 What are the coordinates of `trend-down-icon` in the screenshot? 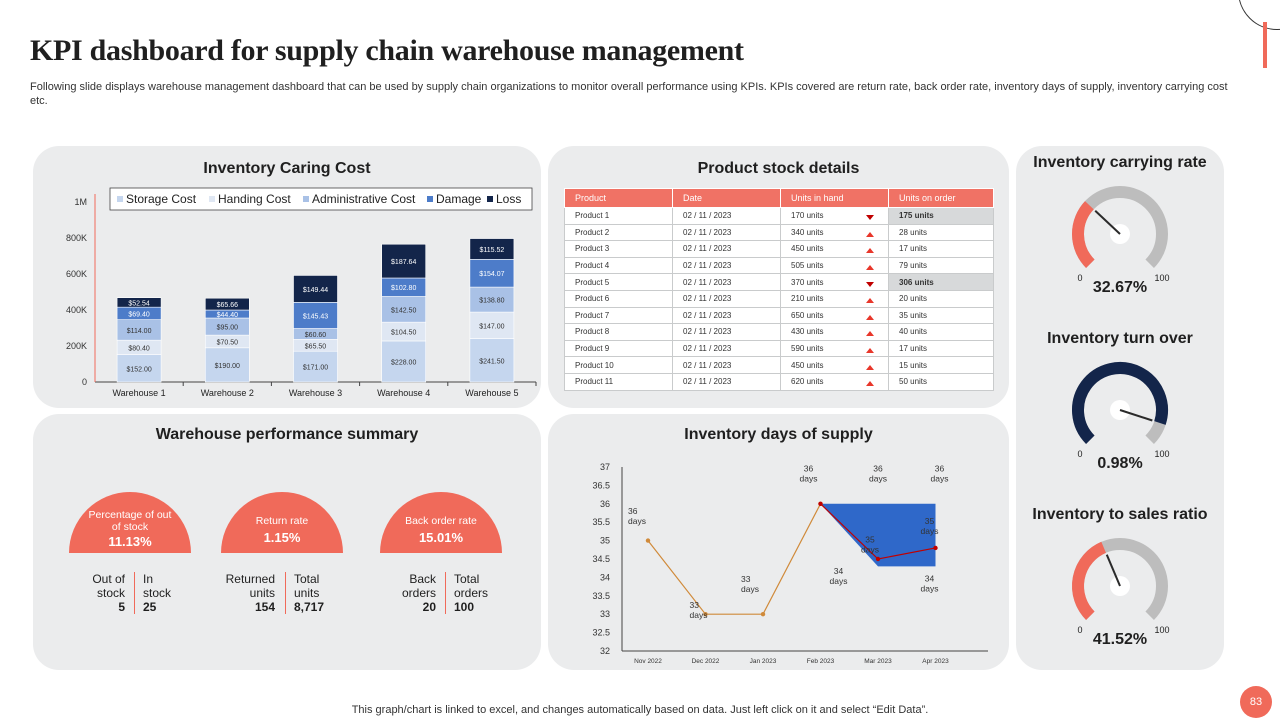 It's located at (870, 284).